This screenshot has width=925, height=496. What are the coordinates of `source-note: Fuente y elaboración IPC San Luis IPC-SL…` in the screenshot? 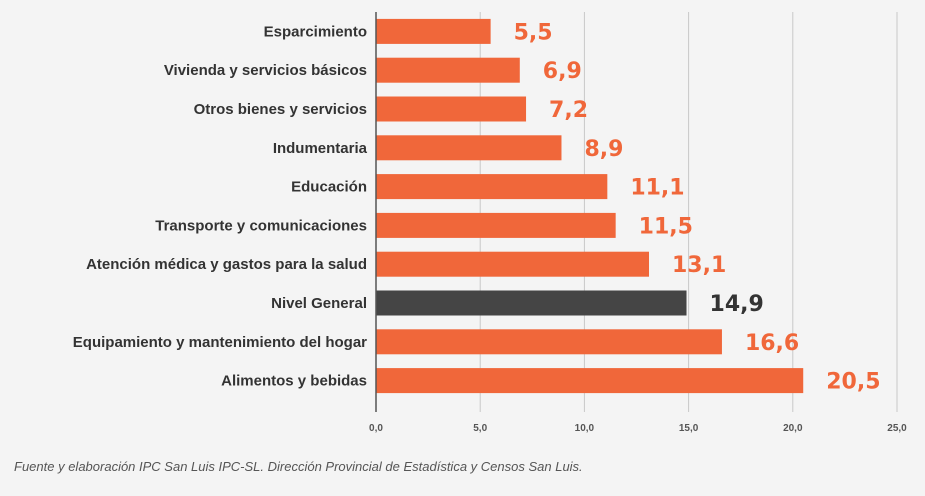 It's located at (298, 466).